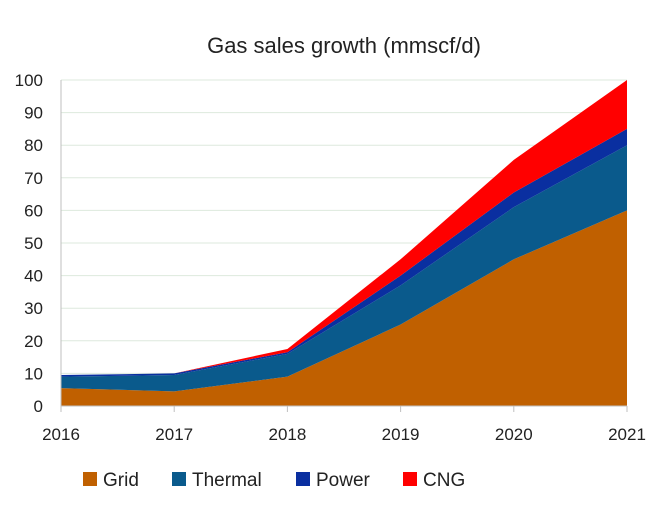  What do you see at coordinates (287, 434) in the screenshot?
I see `x-tick-label: 2018` at bounding box center [287, 434].